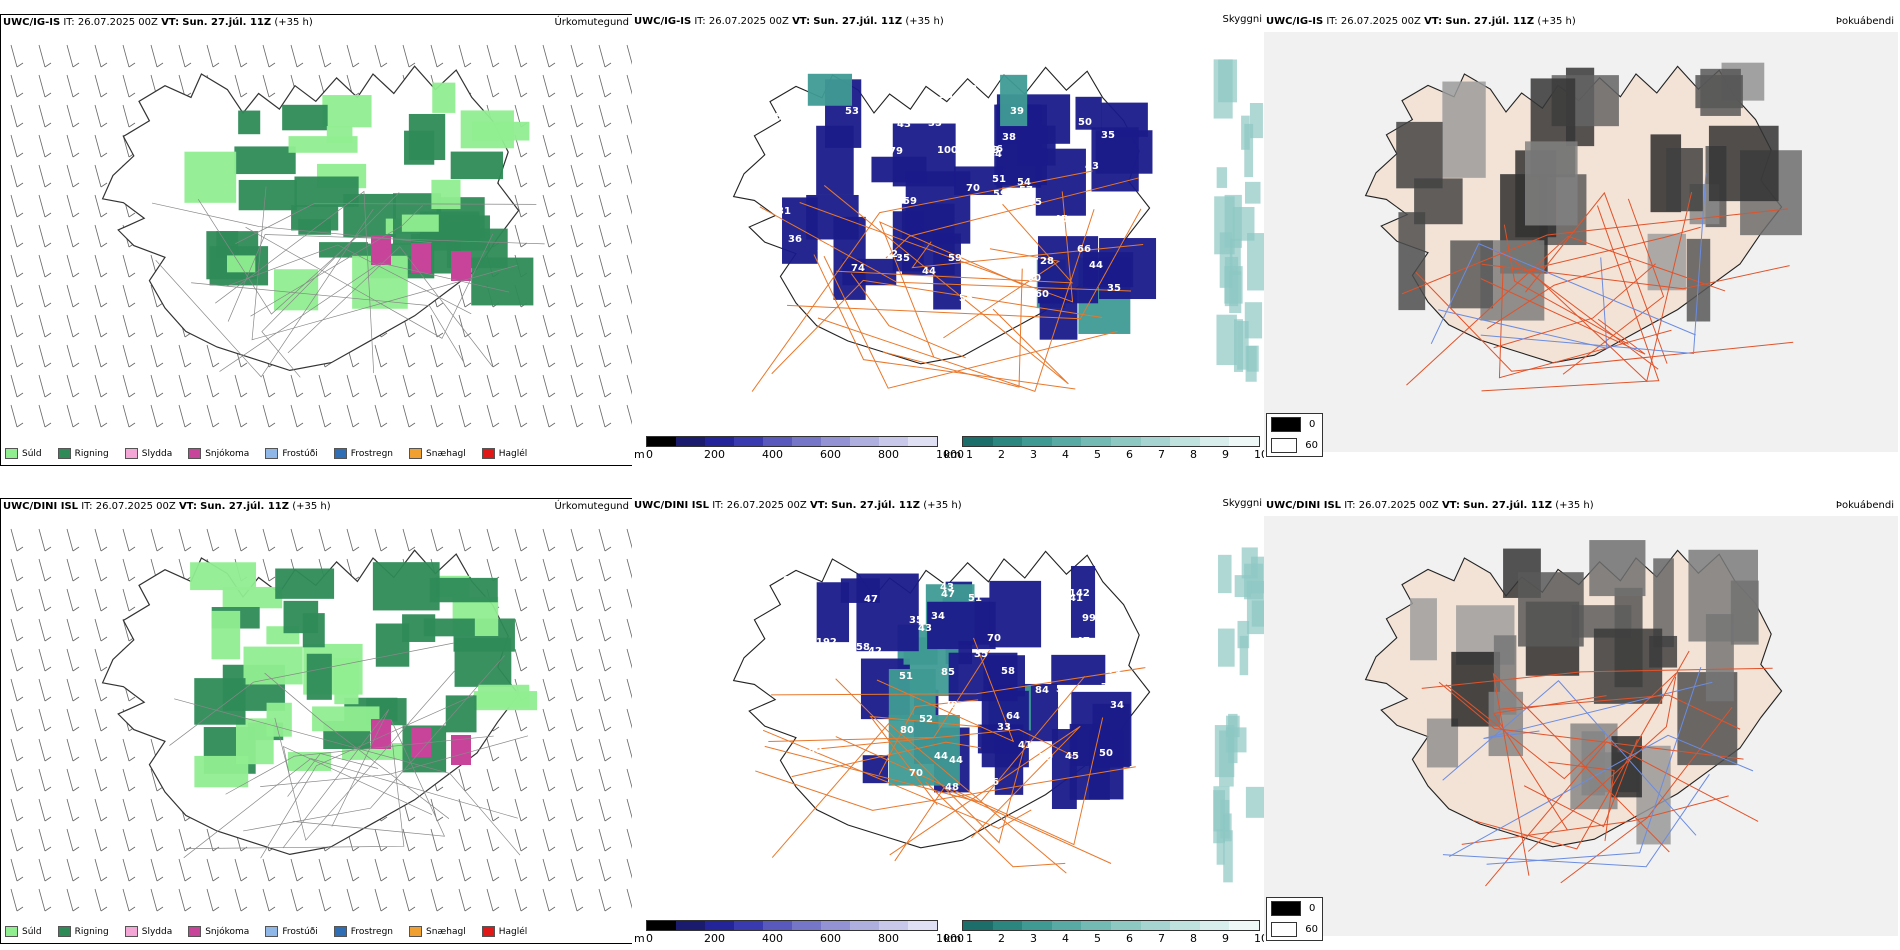 The image size is (1900, 950). Describe the element at coordinates (372, 931) in the screenshot. I see `legend-label: Frostregn` at that location.